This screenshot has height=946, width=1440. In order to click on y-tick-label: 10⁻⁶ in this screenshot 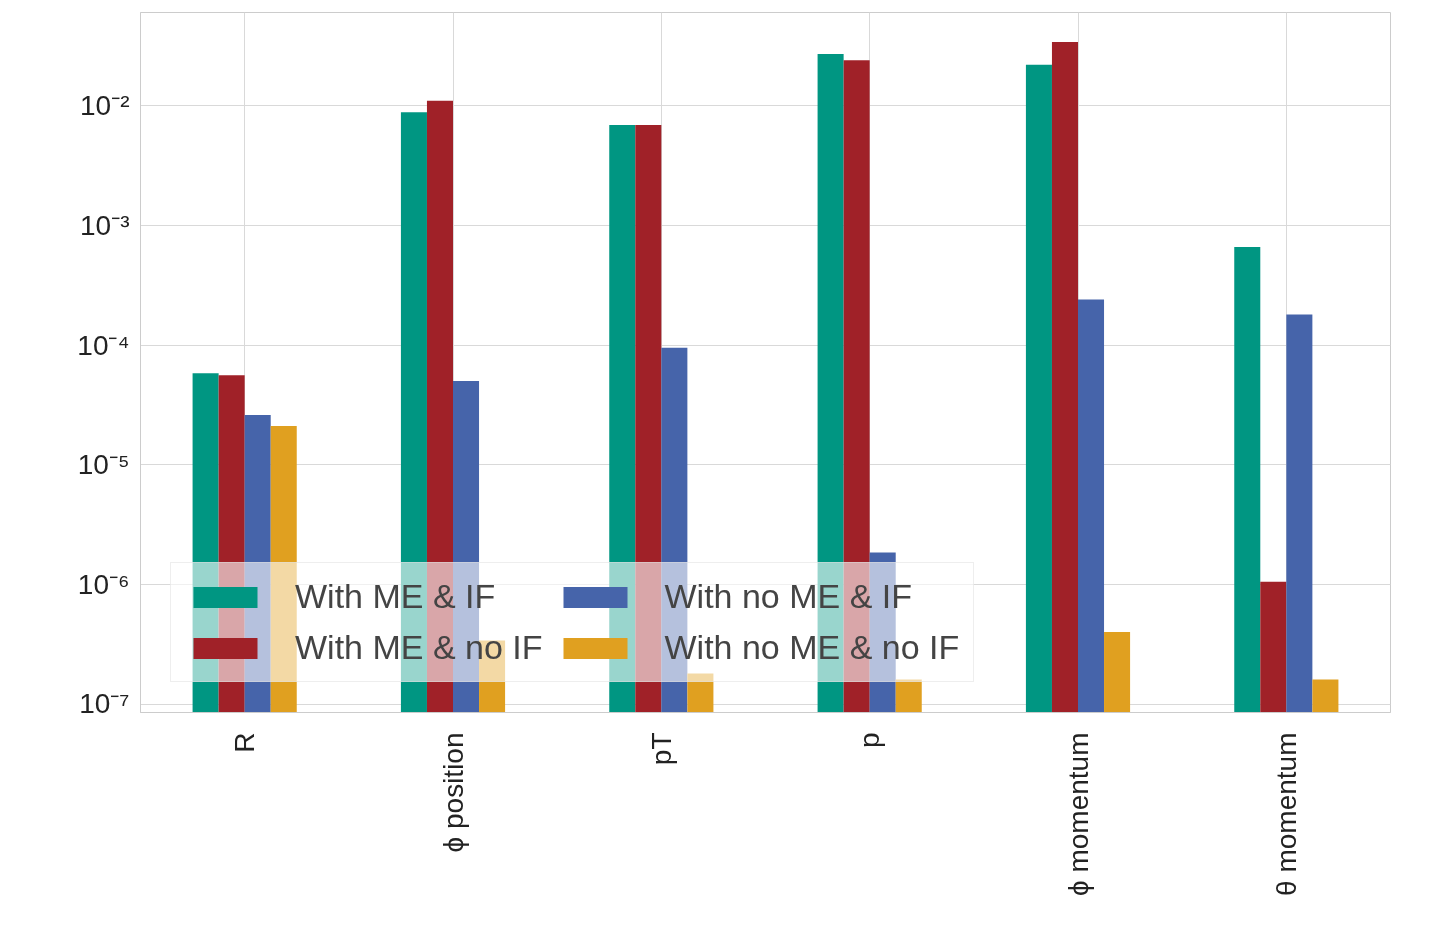, I will do `click(103, 584)`.